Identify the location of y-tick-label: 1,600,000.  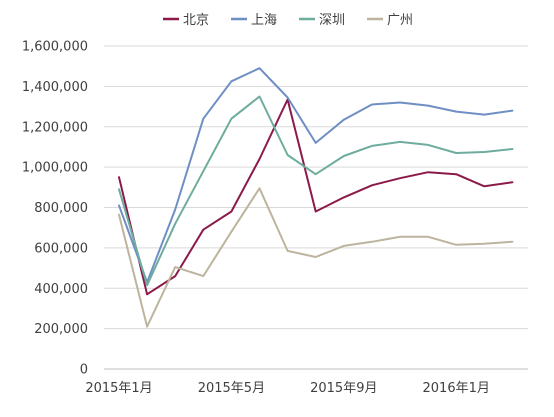
(55, 47).